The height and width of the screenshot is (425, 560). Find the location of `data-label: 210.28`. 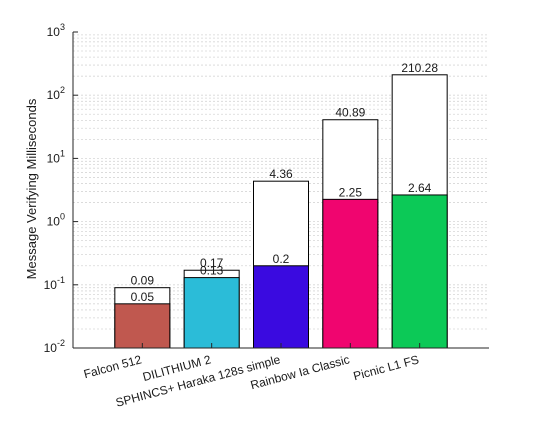

data-label: 210.28 is located at coordinates (419, 68).